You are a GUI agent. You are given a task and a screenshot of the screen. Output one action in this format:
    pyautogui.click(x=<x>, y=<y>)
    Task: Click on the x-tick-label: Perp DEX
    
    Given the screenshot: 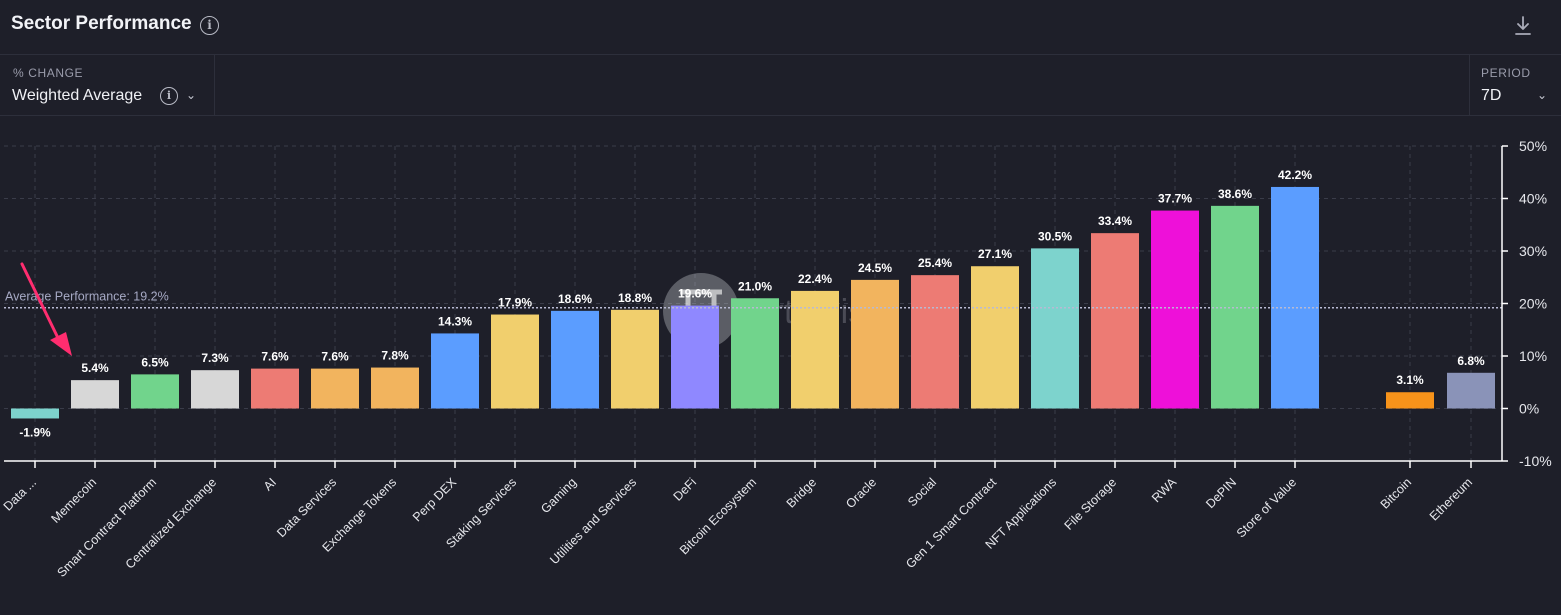 What is the action you would take?
    pyautogui.click(x=435, y=500)
    